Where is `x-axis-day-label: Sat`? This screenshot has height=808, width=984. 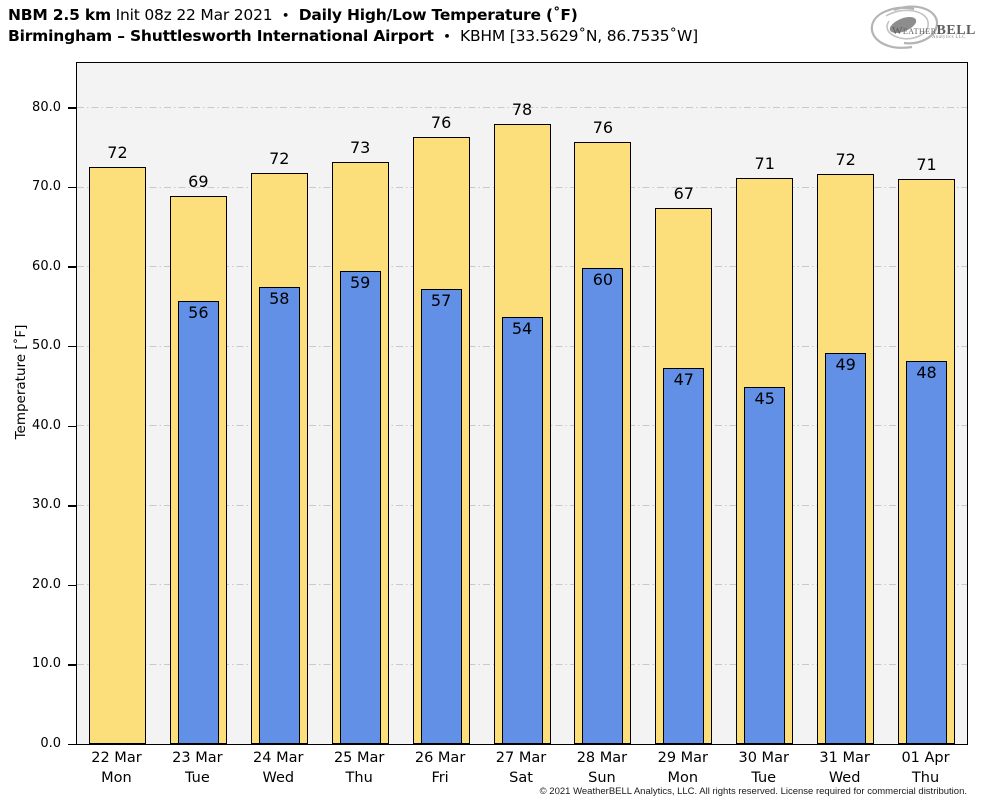 x-axis-day-label: Sat is located at coordinates (521, 778).